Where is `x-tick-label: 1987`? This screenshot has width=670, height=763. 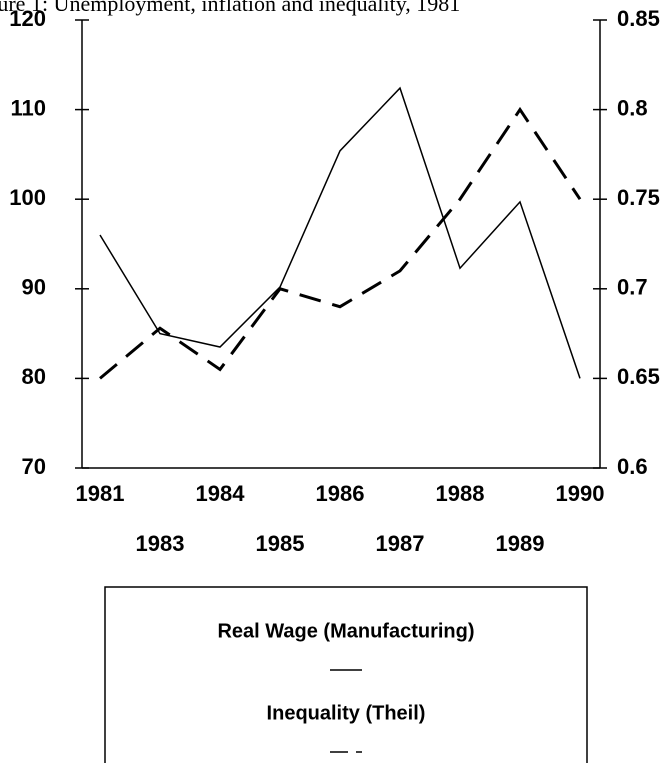
x-tick-label: 1987 is located at coordinates (400, 543).